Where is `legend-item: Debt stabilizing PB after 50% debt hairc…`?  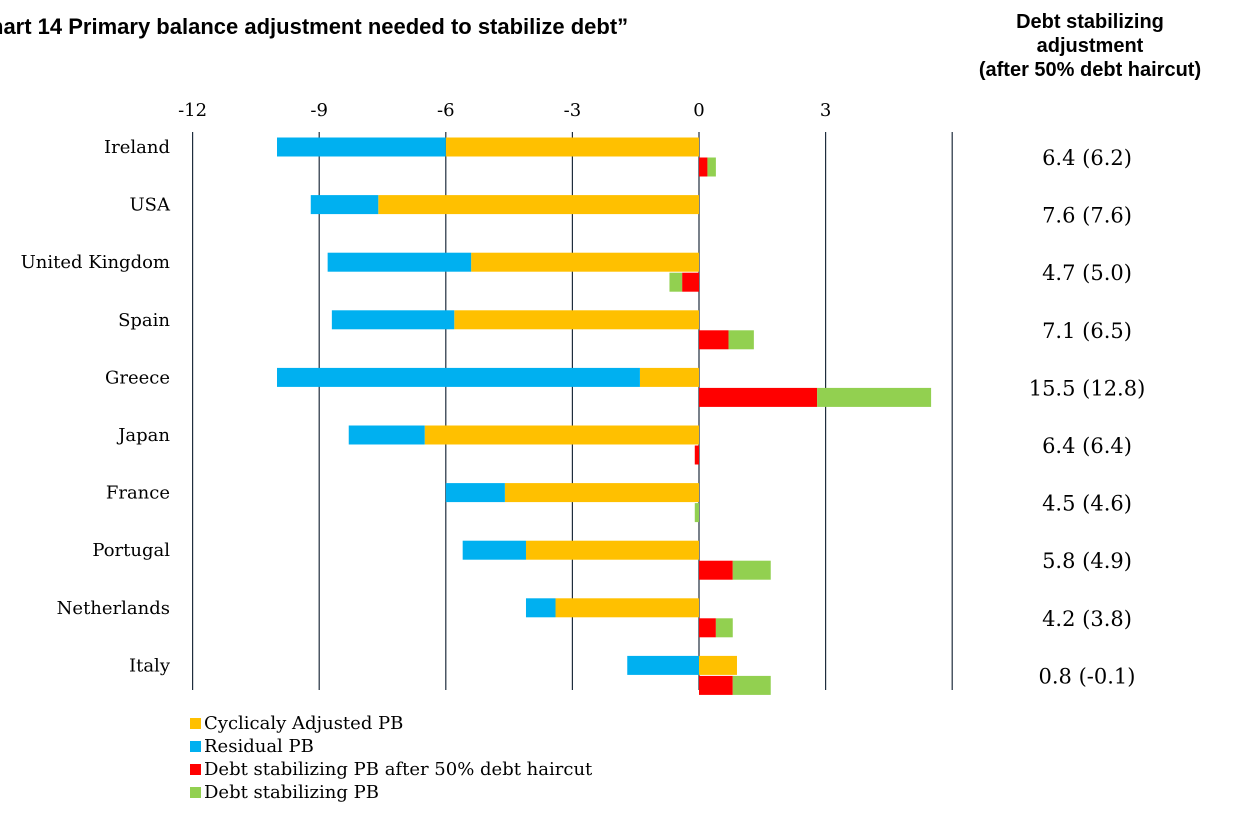
legend-item: Debt stabilizing PB after 50% debt hairc… is located at coordinates (391, 769).